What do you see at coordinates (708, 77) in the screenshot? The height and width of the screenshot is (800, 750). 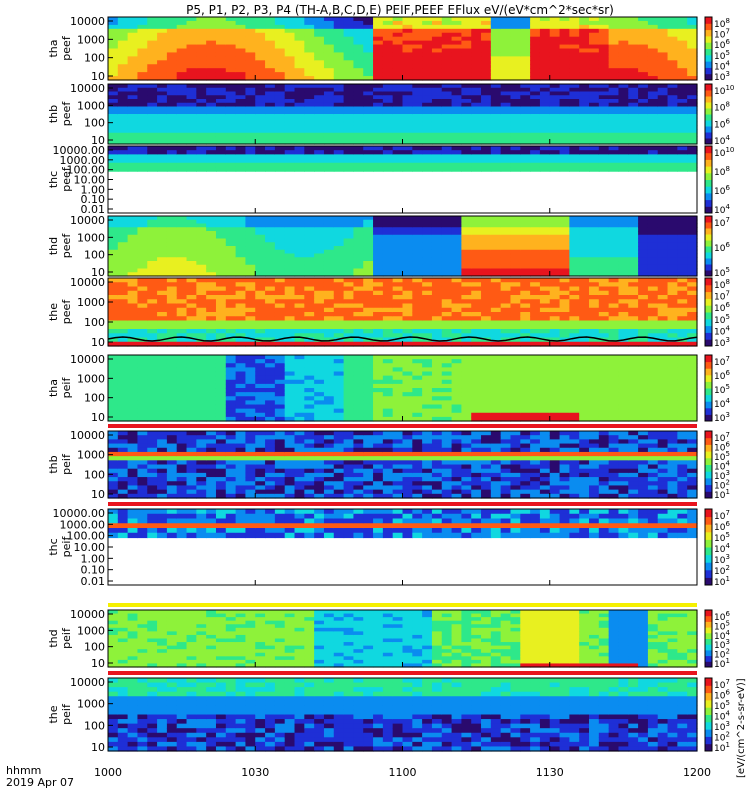 I see `colorbar-segment` at bounding box center [708, 77].